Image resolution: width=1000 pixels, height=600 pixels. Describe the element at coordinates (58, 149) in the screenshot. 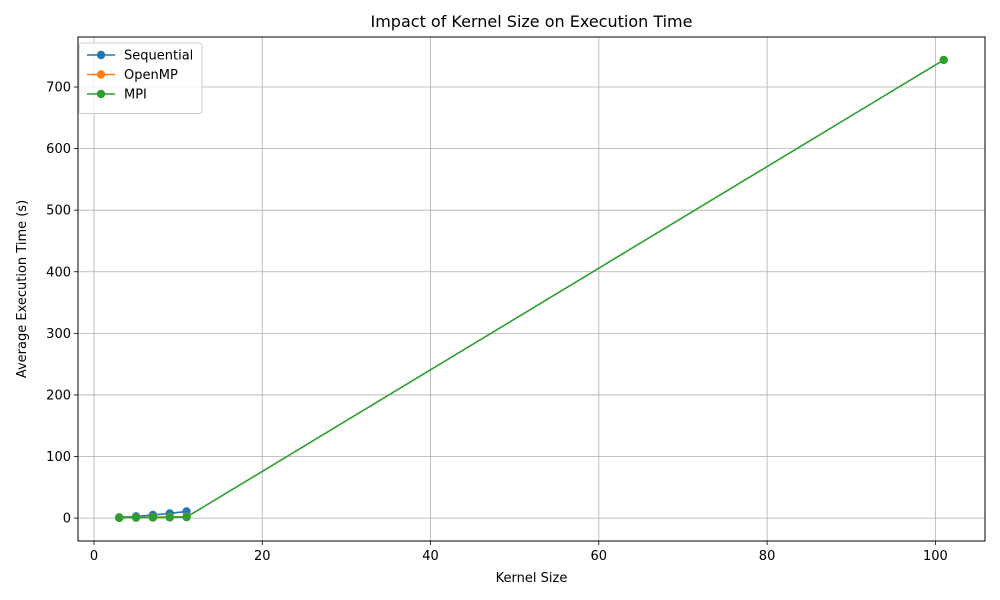

I see `y-tick-label: 600` at that location.